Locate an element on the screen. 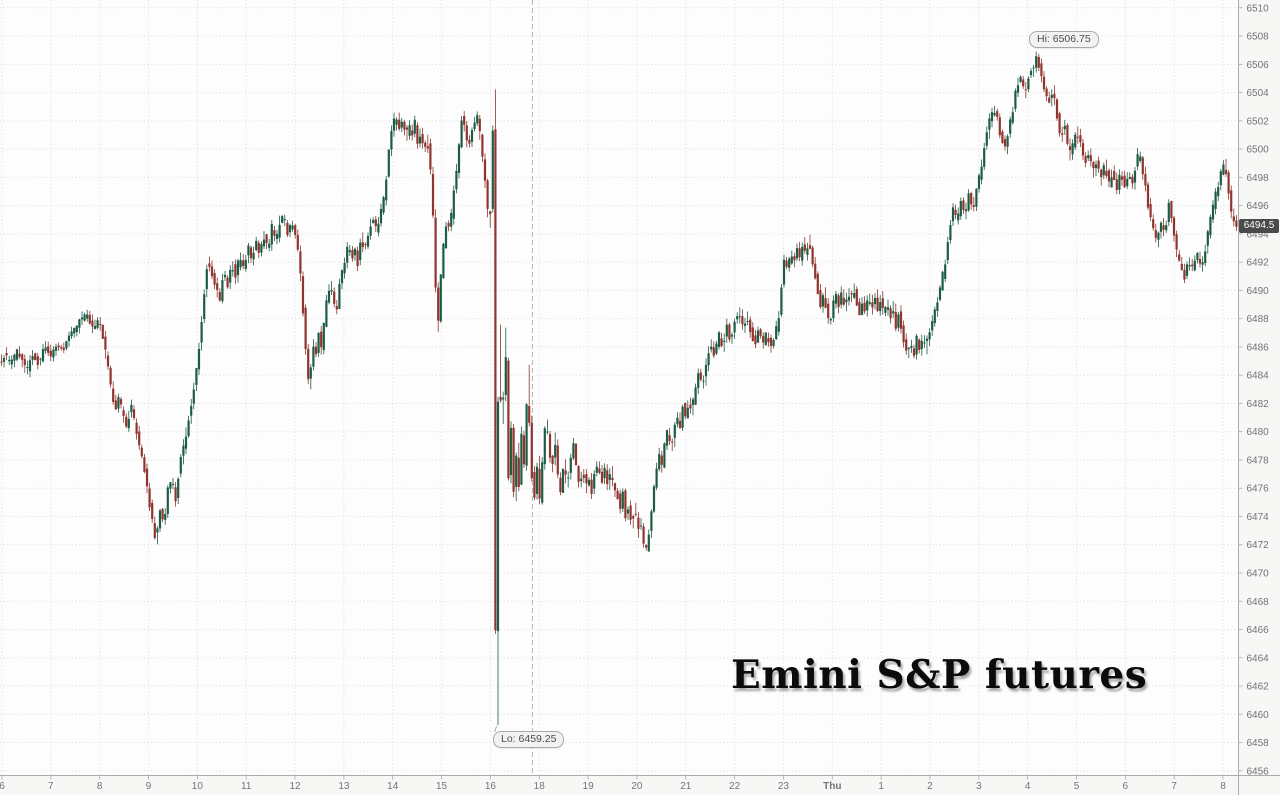  svg-text: 15 is located at coordinates (442, 786).